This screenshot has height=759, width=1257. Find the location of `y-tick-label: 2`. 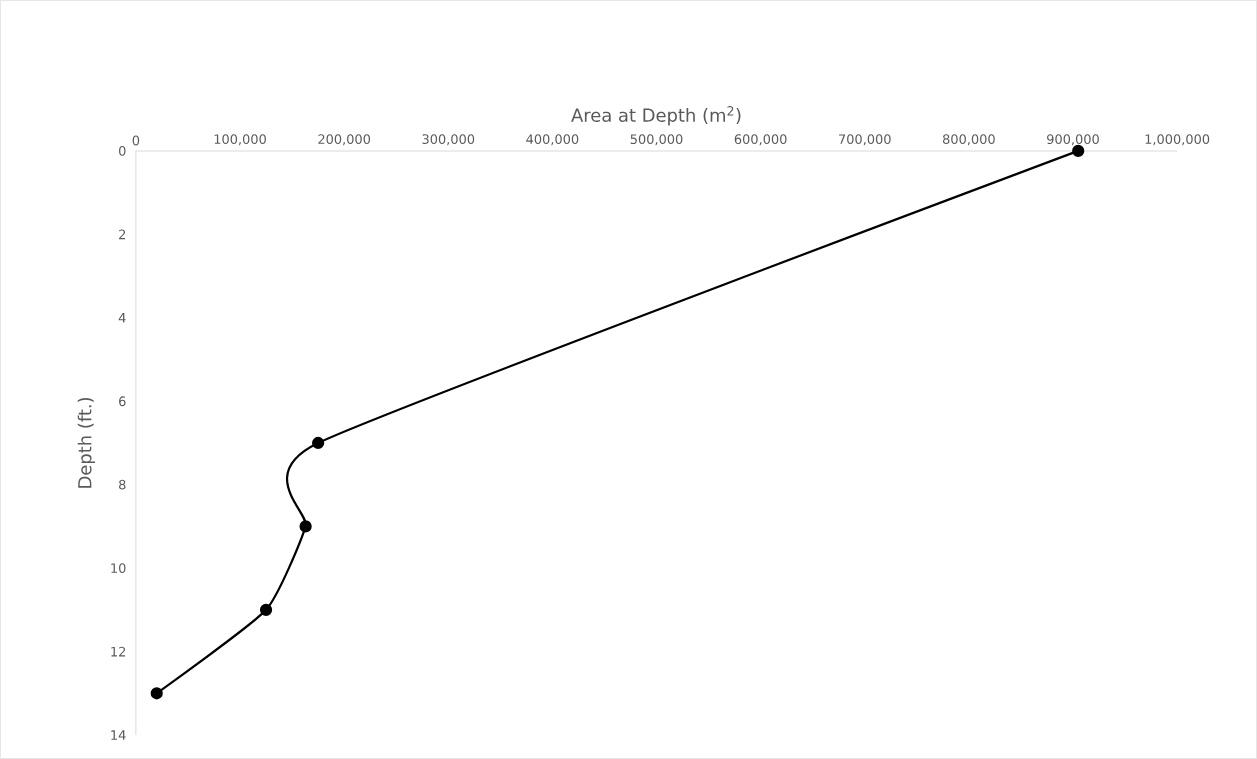

y-tick-label: 2 is located at coordinates (122, 234).